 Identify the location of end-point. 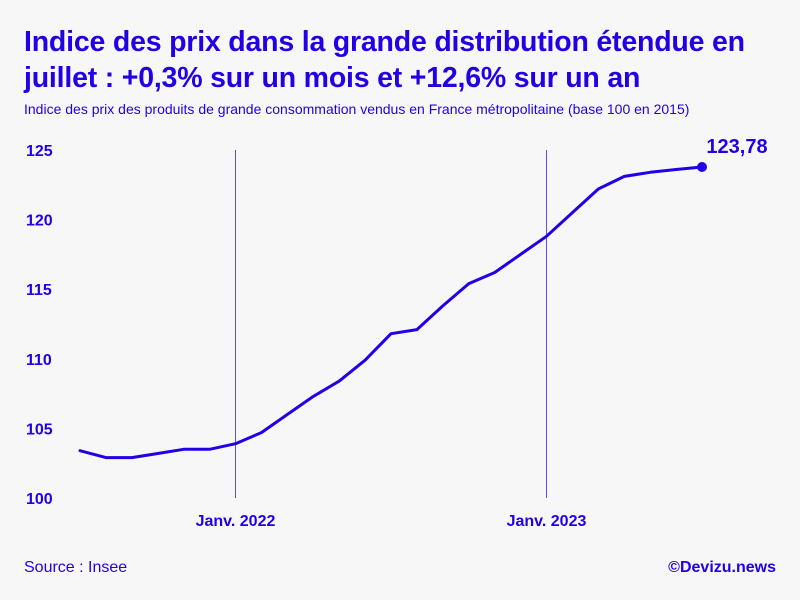
(702, 166).